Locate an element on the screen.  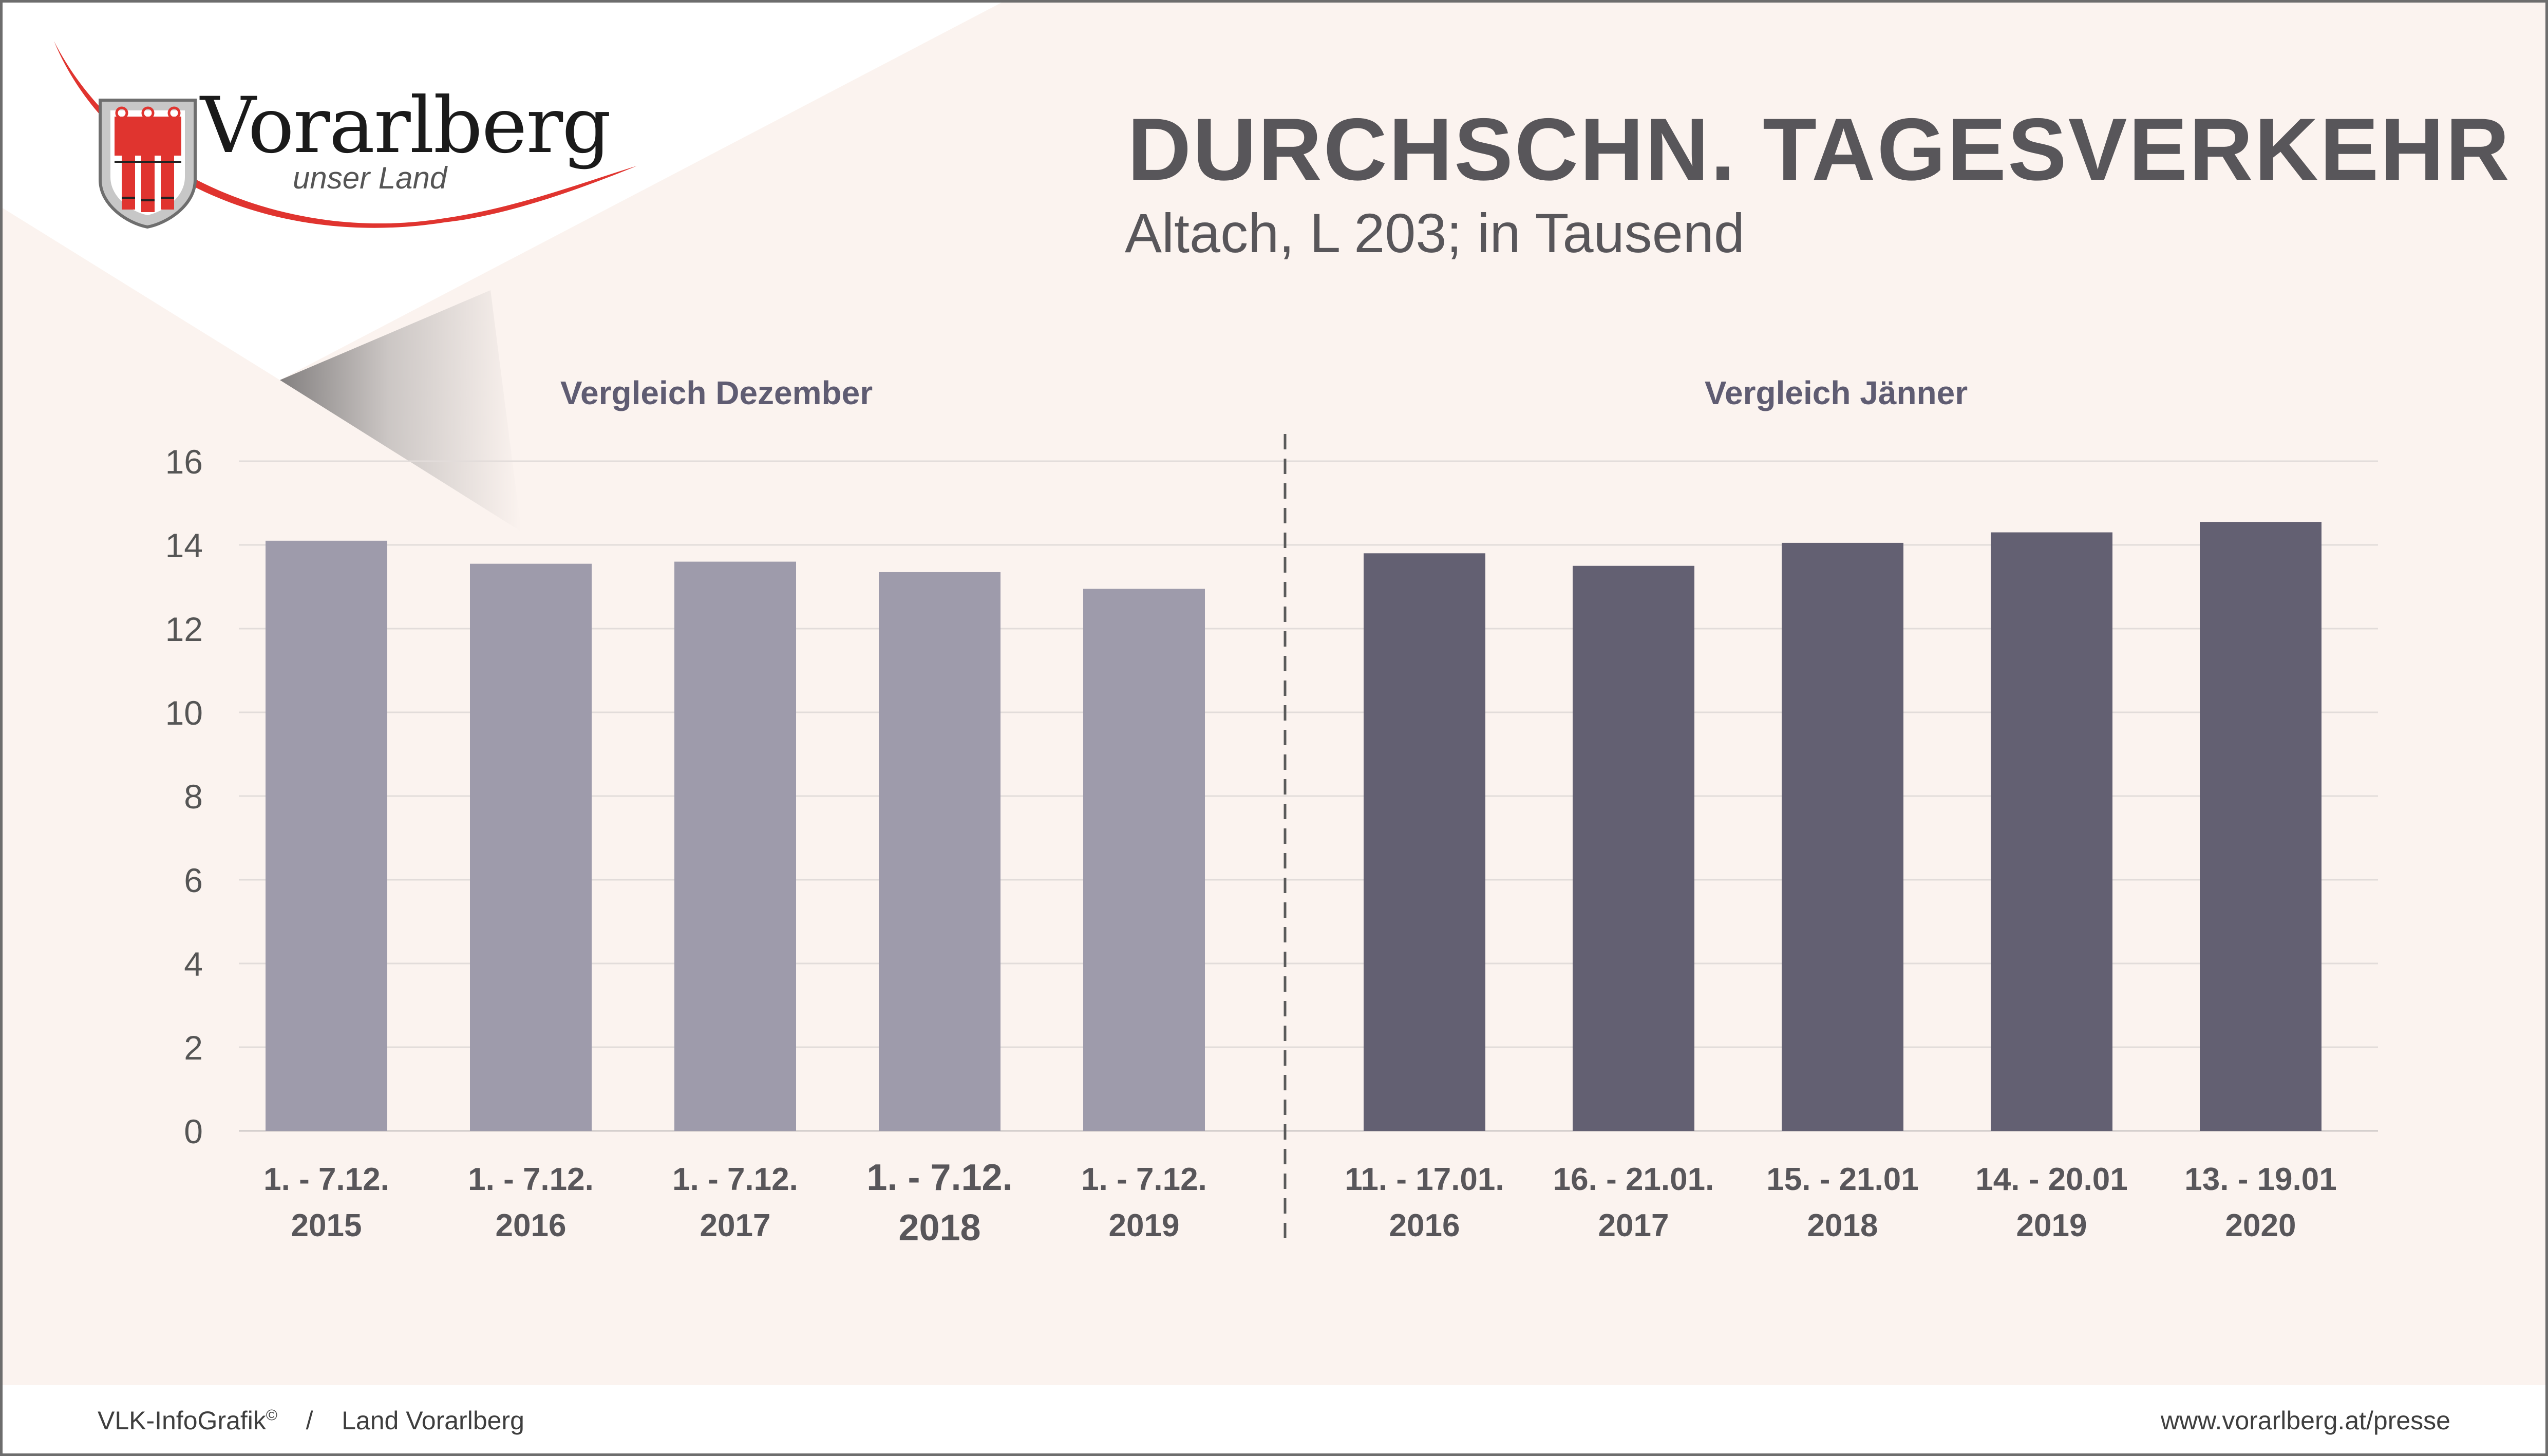
logo-tagline: unser Land is located at coordinates (370, 178).